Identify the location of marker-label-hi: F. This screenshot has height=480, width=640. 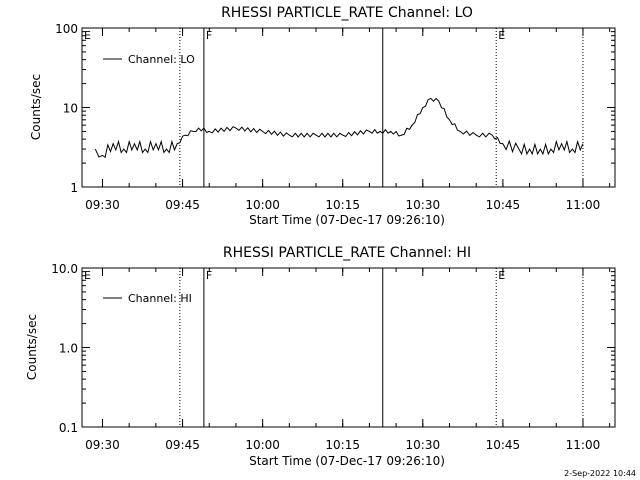
(209, 275).